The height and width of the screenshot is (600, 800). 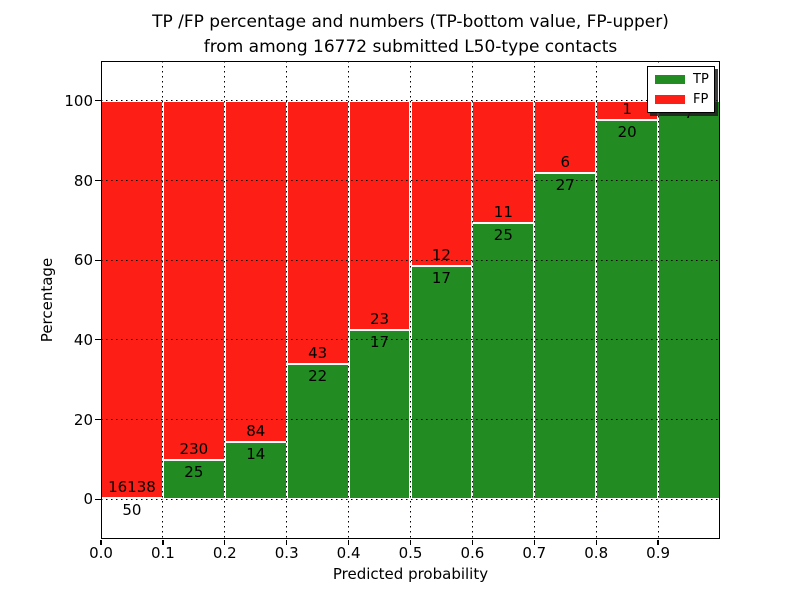 What do you see at coordinates (534, 553) in the screenshot?
I see `x-tick-label: 0.7` at bounding box center [534, 553].